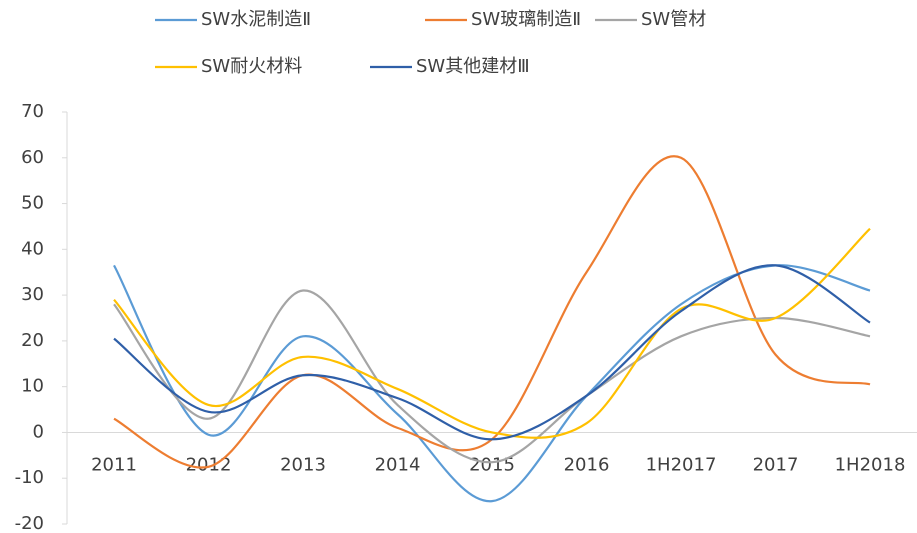  Describe the element at coordinates (32, 203) in the screenshot. I see `y-tick-label: 50` at that location.